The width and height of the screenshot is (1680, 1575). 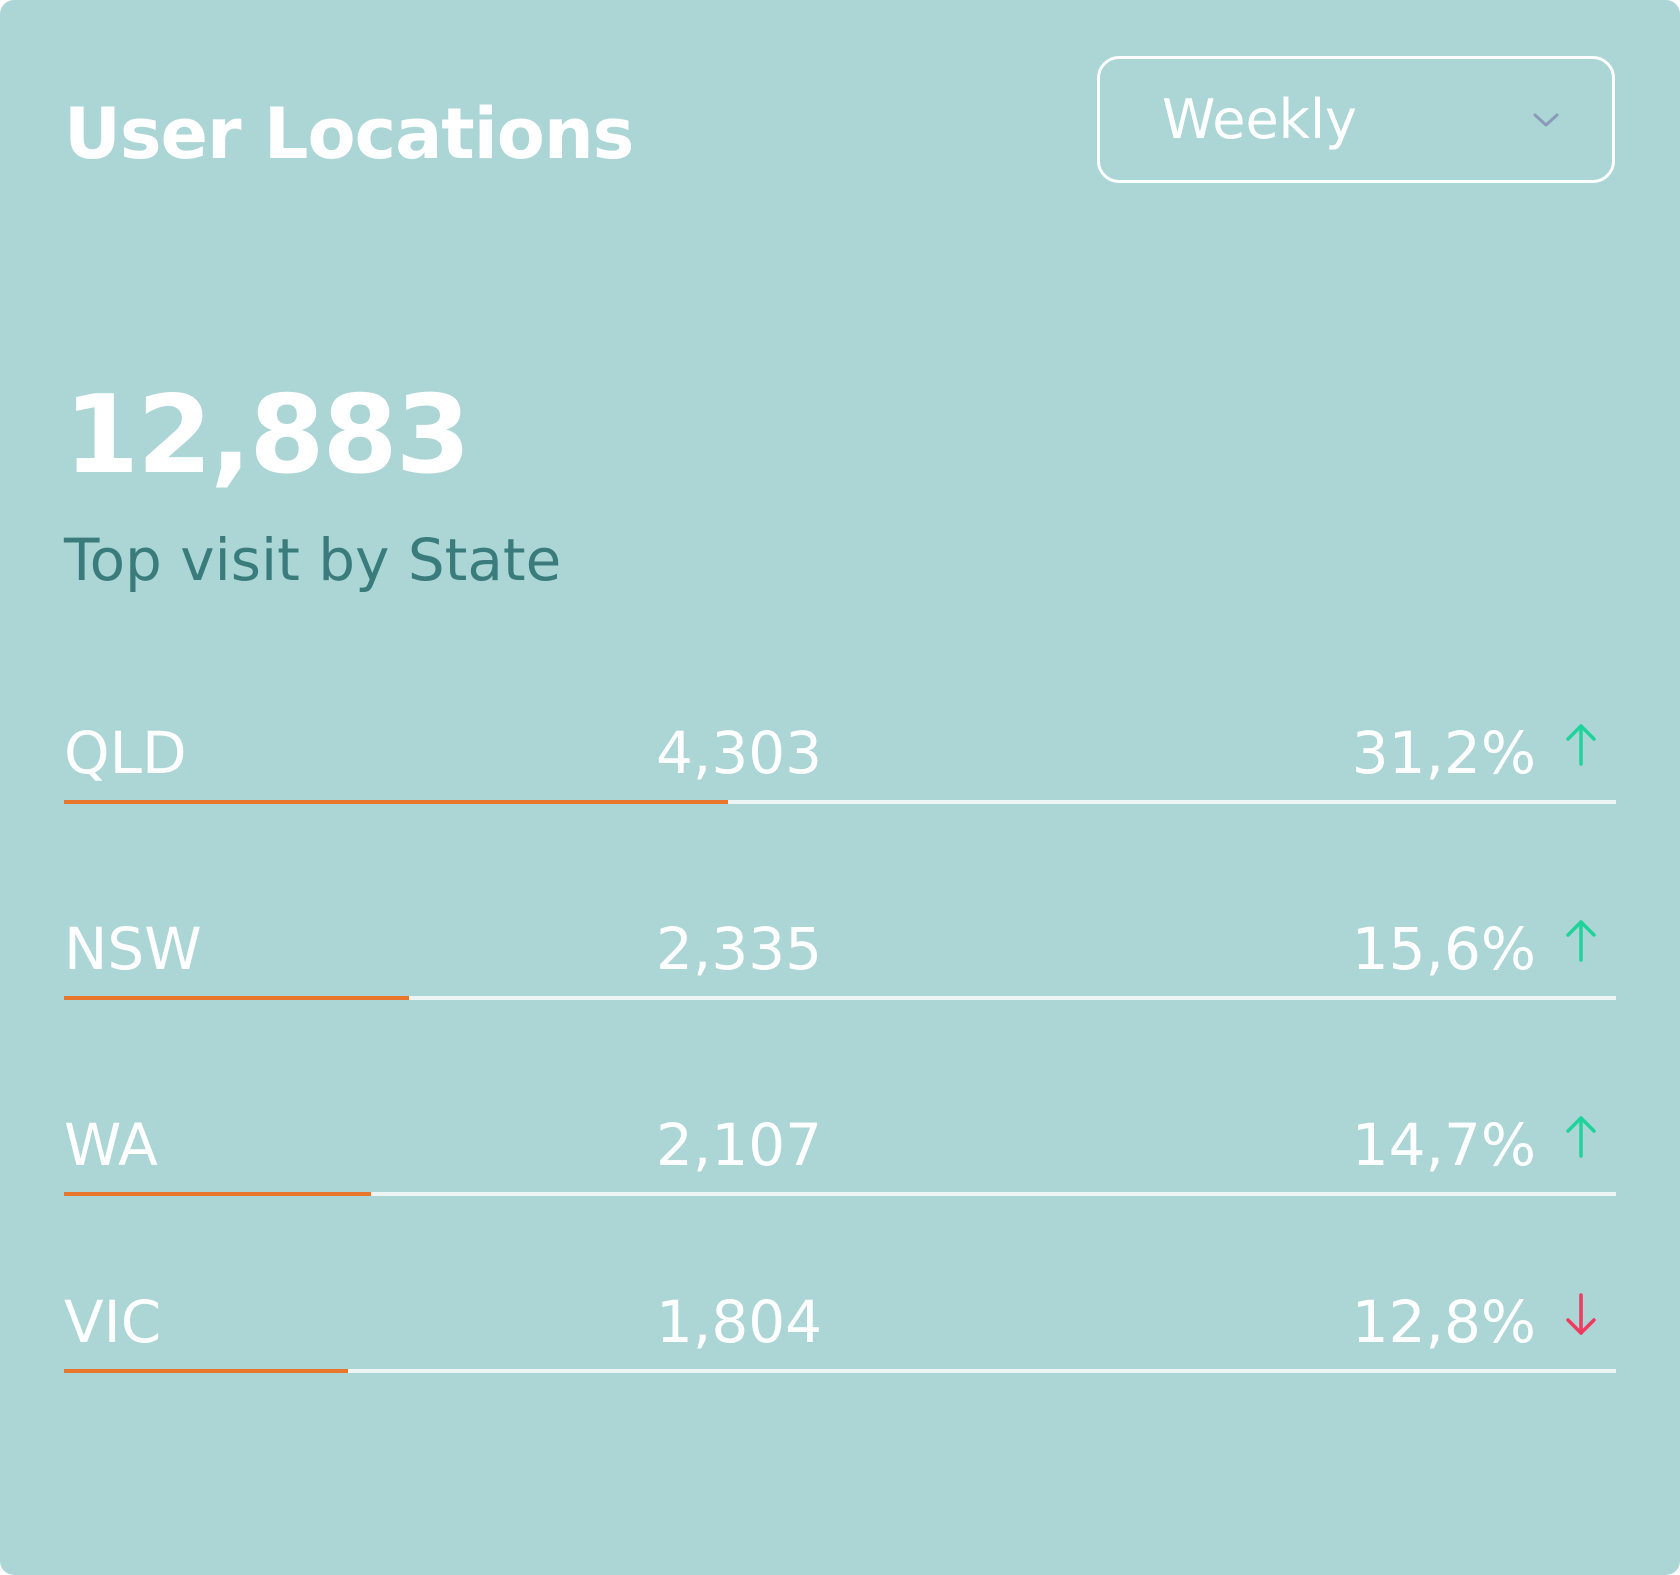 I want to click on state-count: 1,804, so click(x=739, y=1322).